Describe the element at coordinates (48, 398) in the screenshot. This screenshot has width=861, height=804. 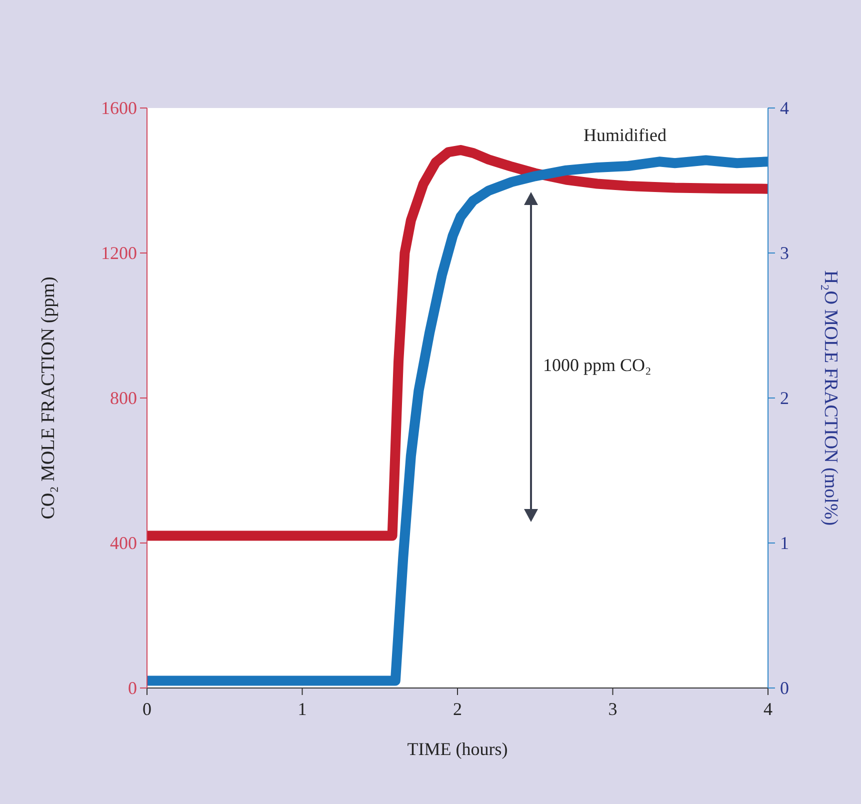
I see `y-axis-title: CO₂ MOLE FRACTION (ppm)` at that location.